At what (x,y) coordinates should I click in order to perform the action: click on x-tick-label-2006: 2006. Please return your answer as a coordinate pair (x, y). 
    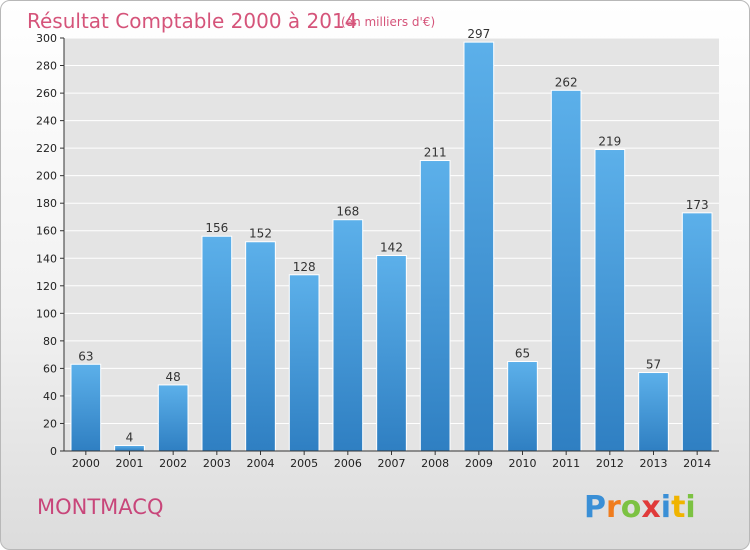
    Looking at the image, I should click on (348, 463).